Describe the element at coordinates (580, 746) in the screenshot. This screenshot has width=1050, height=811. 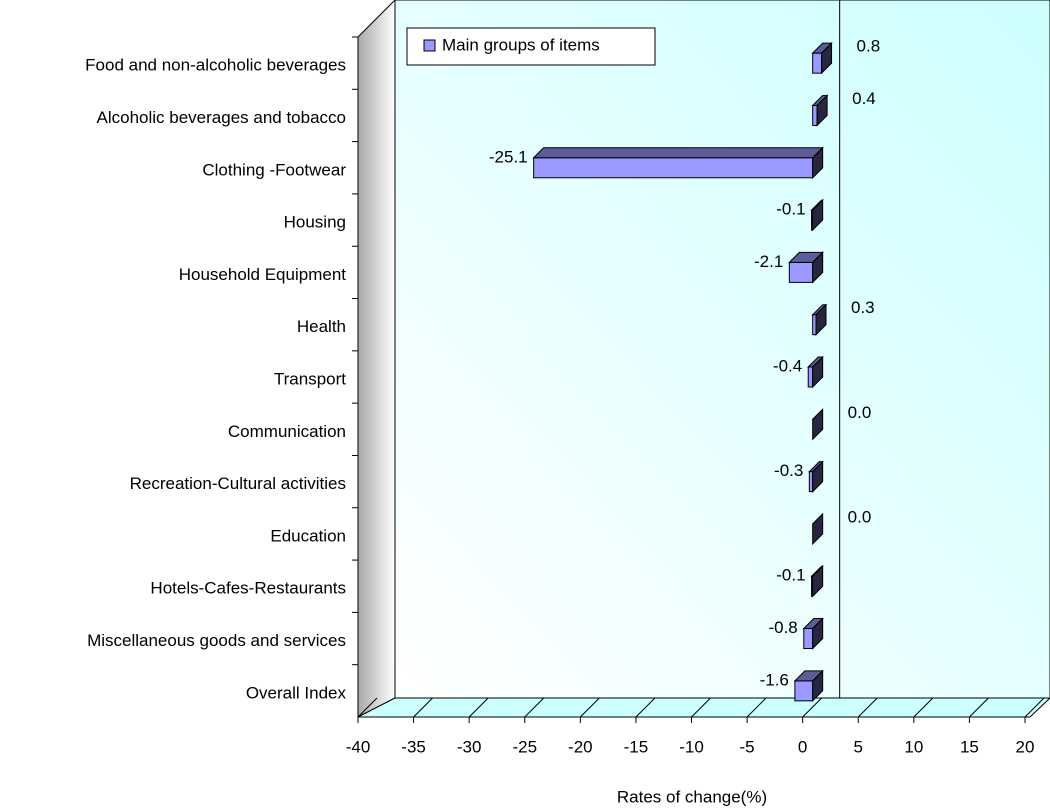
I see `x-tick-label: -20` at that location.